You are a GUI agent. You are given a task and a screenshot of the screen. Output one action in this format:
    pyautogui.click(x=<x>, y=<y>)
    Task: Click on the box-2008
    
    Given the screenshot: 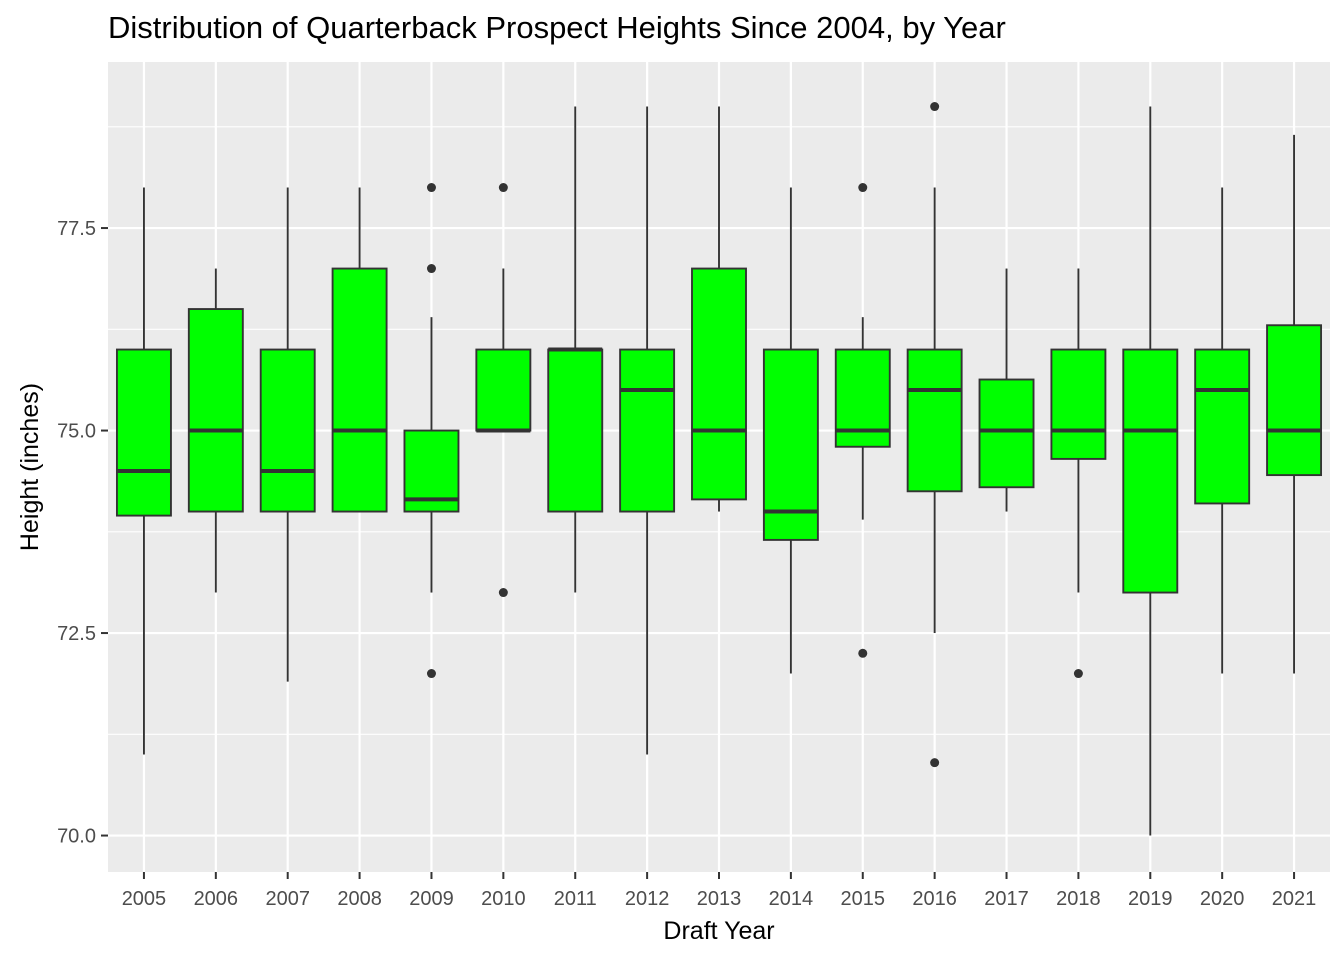 What is the action you would take?
    pyautogui.click(x=359, y=350)
    